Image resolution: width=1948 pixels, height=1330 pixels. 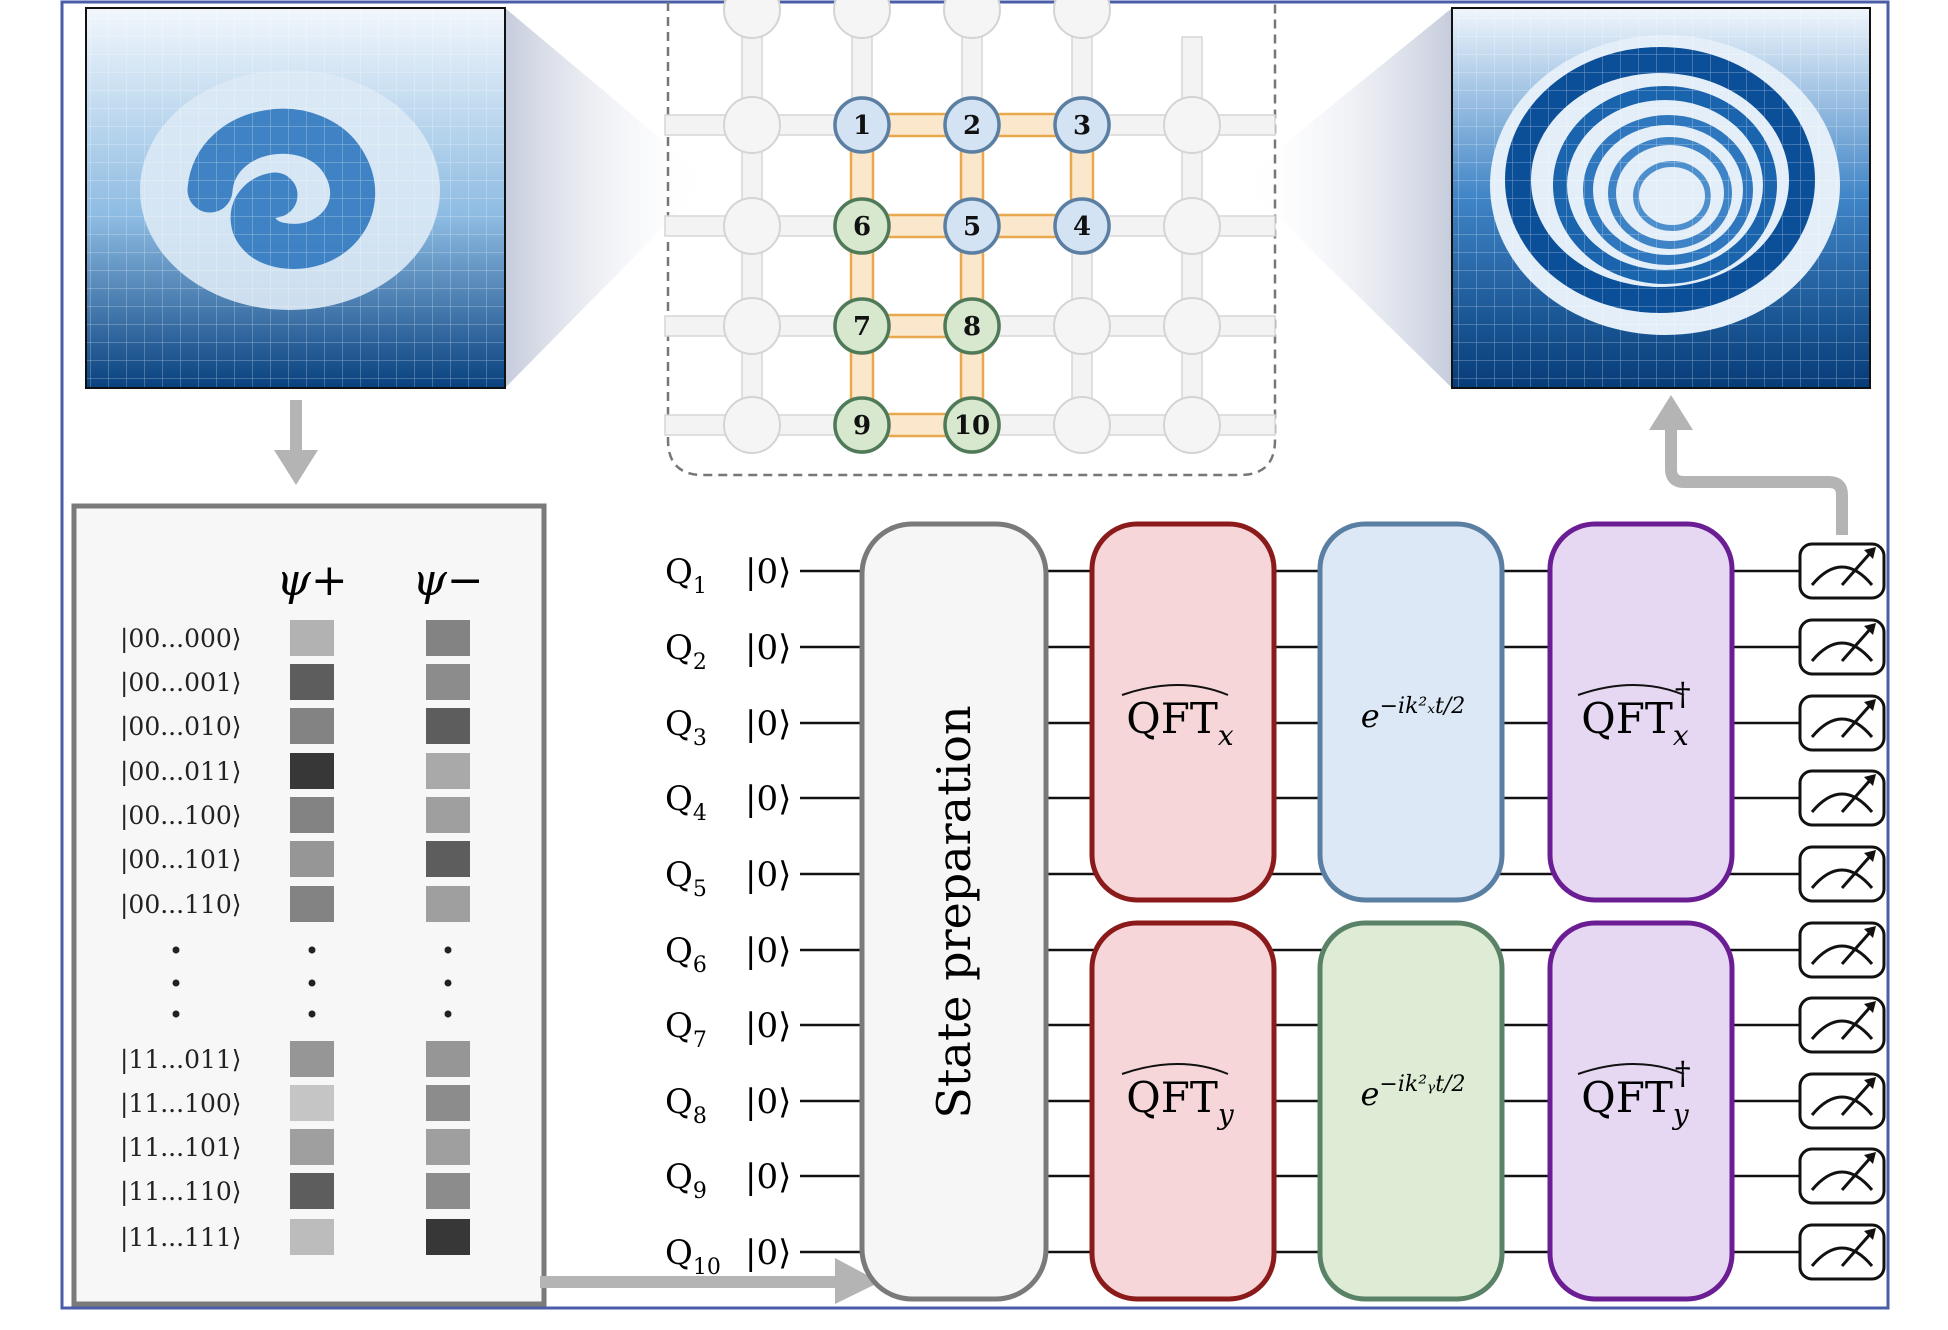 What do you see at coordinates (700, 813) in the screenshot?
I see `qubit-index: 4` at bounding box center [700, 813].